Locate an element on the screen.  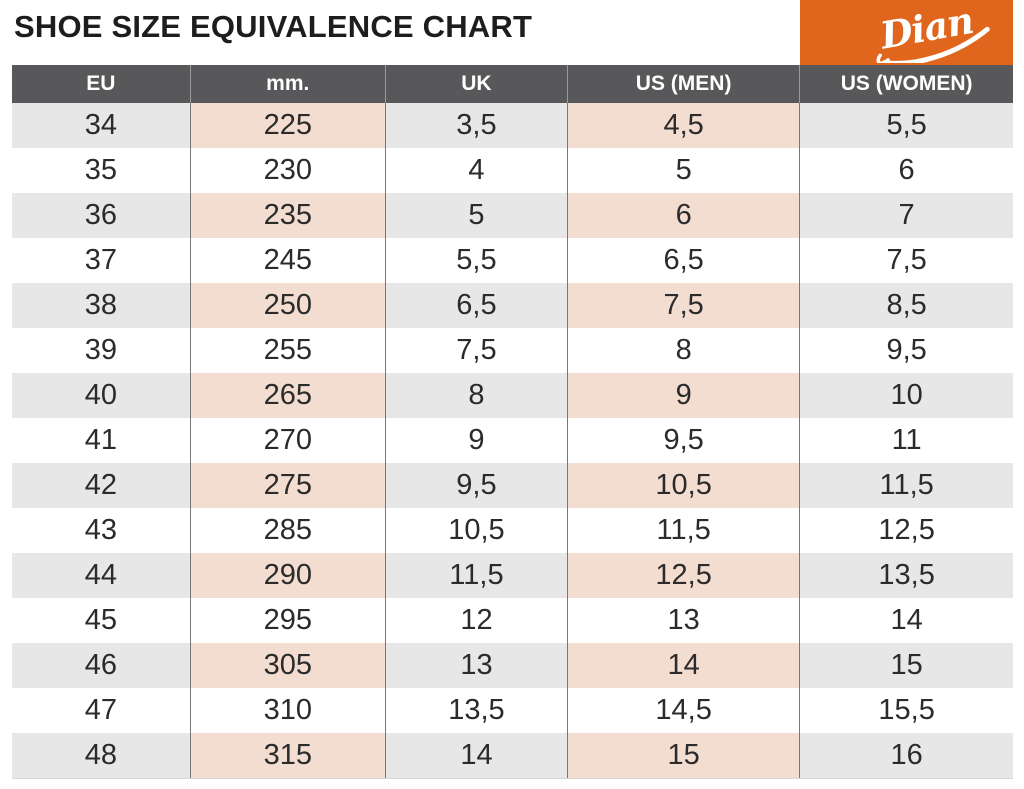
cell-uk: 5,5 is located at coordinates (476, 260).